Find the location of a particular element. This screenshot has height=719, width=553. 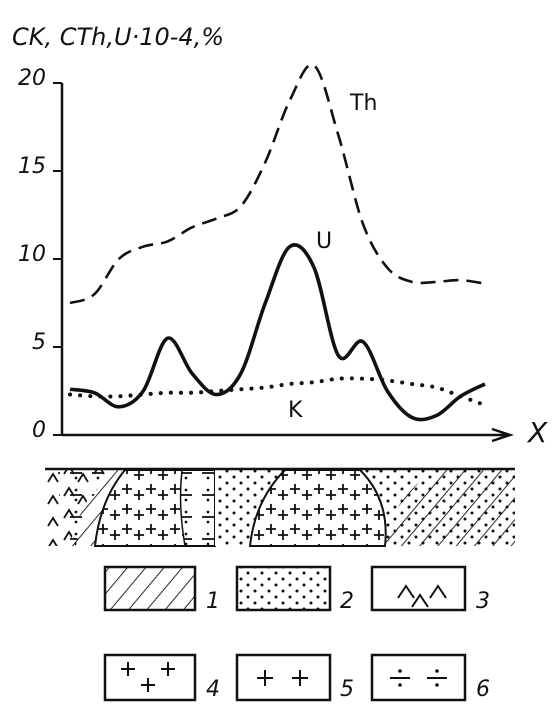

y-axis-title: CK, CTh,U·10-4,% is located at coordinates (118, 37).